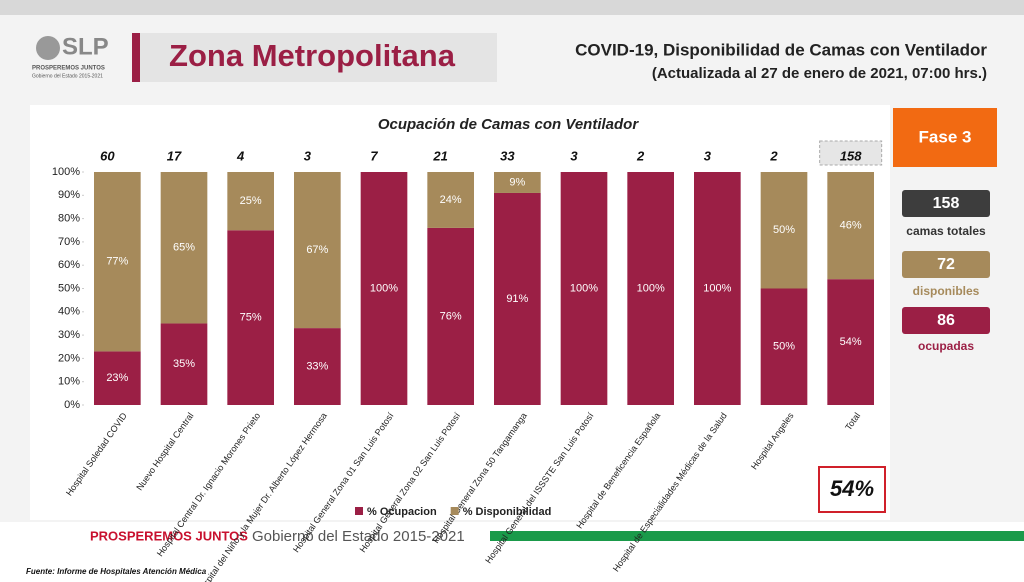 Image resolution: width=1024 pixels, height=582 pixels. Describe the element at coordinates (68, 69) in the screenshot. I see `logo-line: PROSPEREMOS JUNTOS` at that location.